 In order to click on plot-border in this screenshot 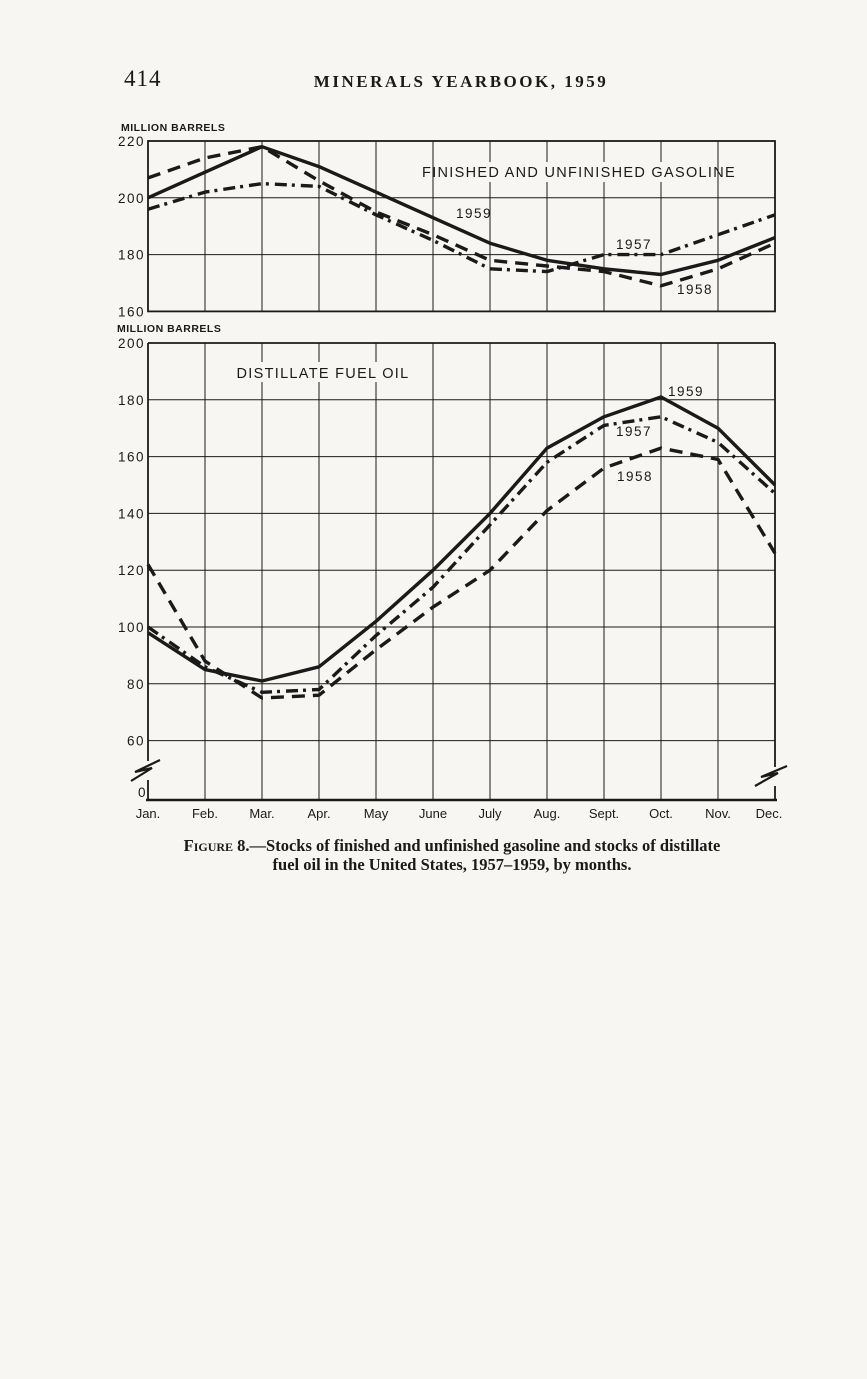, I will do `click(461, 226)`.